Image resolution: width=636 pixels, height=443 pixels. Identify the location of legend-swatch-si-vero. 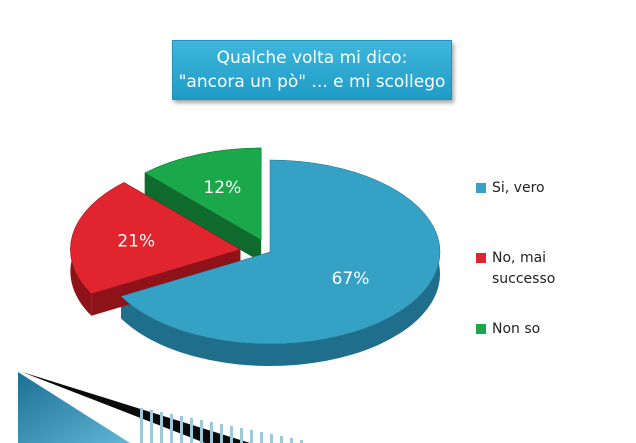
(481, 188).